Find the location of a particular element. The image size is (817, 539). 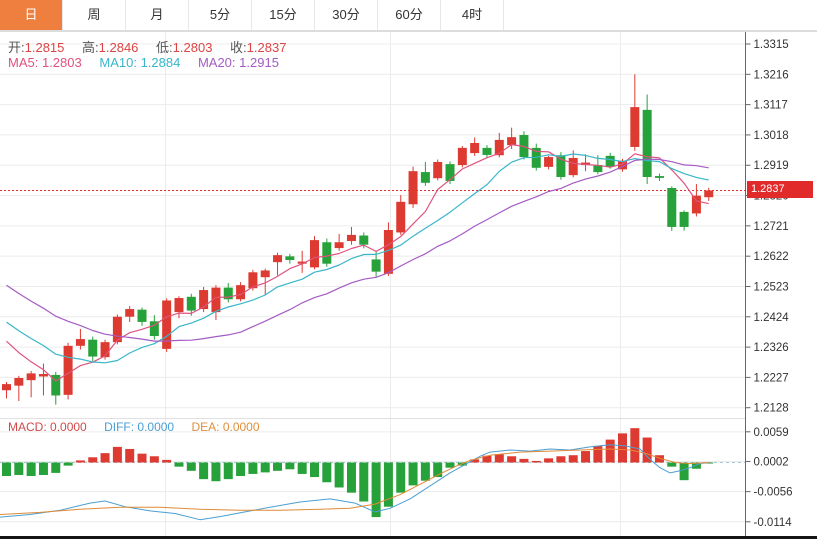

high-value: 1.2846 is located at coordinates (118, 47).